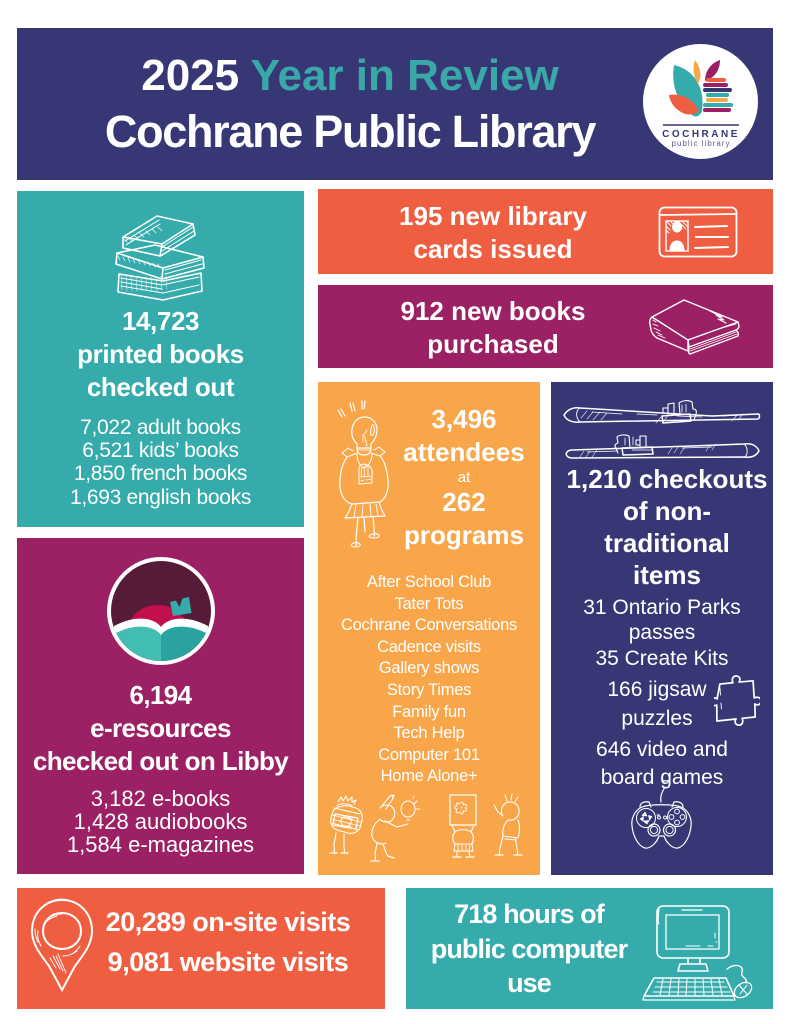 The width and height of the screenshot is (791, 1024). I want to click on svg-text: public library, so click(701, 143).